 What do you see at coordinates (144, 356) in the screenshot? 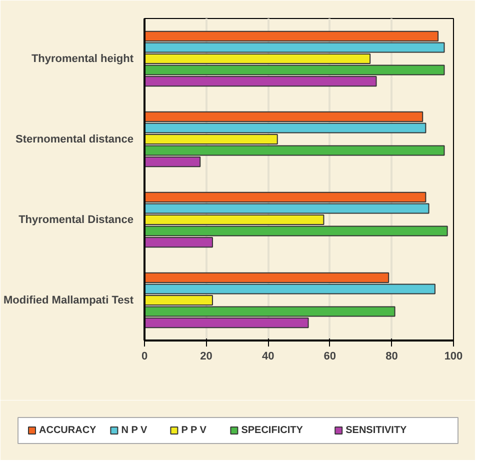
I see `x-tick-label: 0` at bounding box center [144, 356].